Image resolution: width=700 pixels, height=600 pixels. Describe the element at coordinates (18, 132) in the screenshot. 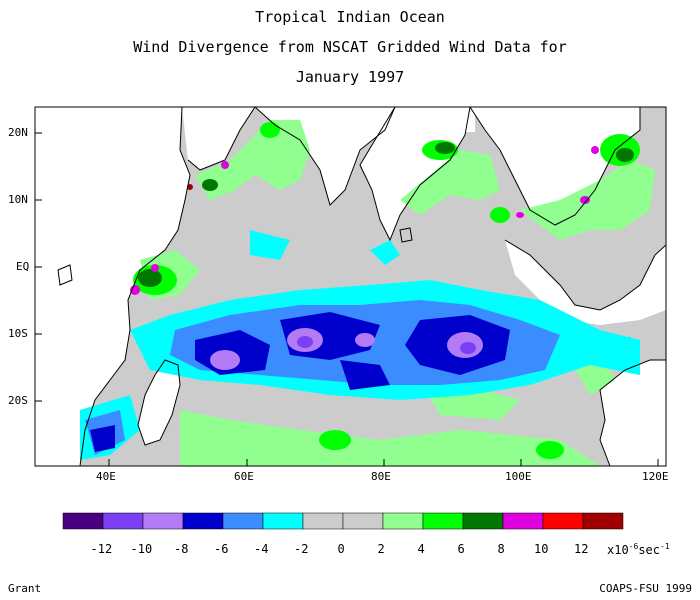

I see `lat-label-20n: 20N` at that location.